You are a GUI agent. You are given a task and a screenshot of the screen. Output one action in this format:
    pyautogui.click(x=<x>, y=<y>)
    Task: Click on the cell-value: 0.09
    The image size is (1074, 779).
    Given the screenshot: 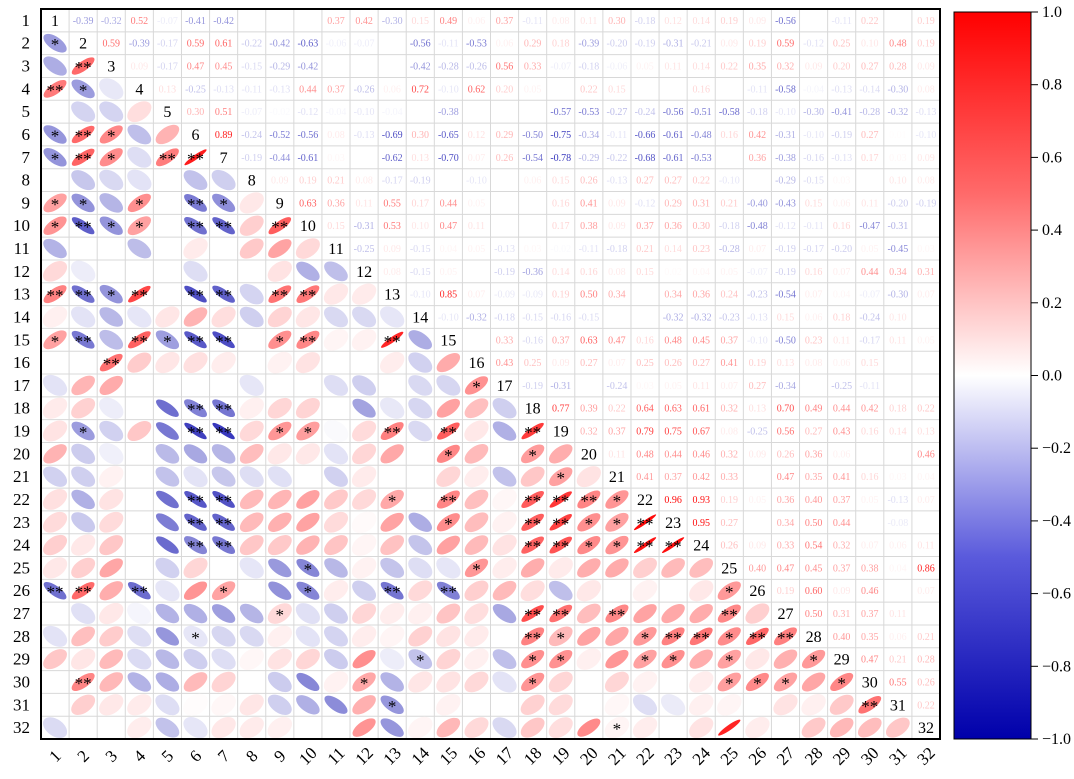 What is the action you would take?
    pyautogui.click(x=617, y=203)
    